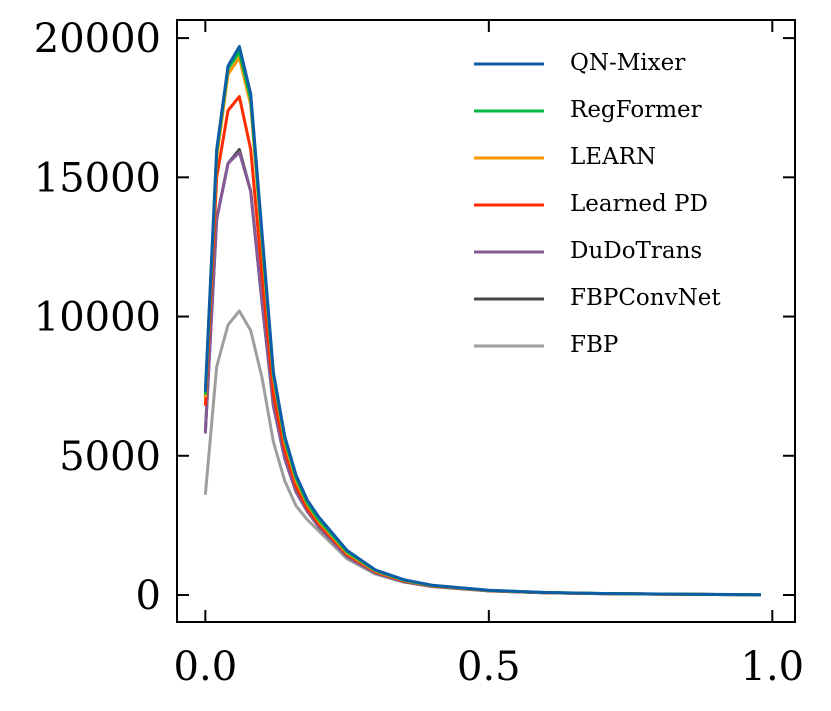 The height and width of the screenshot is (711, 831). Describe the element at coordinates (613, 157) in the screenshot. I see `legend-label: LEARN` at that location.